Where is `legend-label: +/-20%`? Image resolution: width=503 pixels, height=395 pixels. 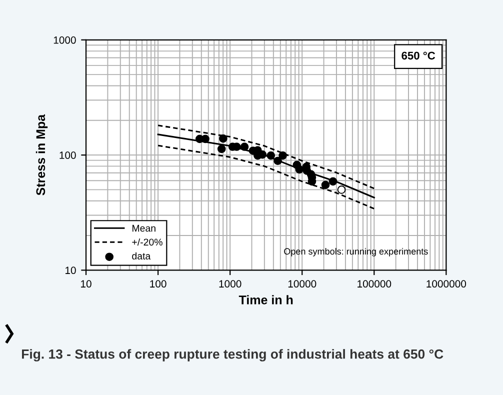
legend-label: +/-20% is located at coordinates (147, 242).